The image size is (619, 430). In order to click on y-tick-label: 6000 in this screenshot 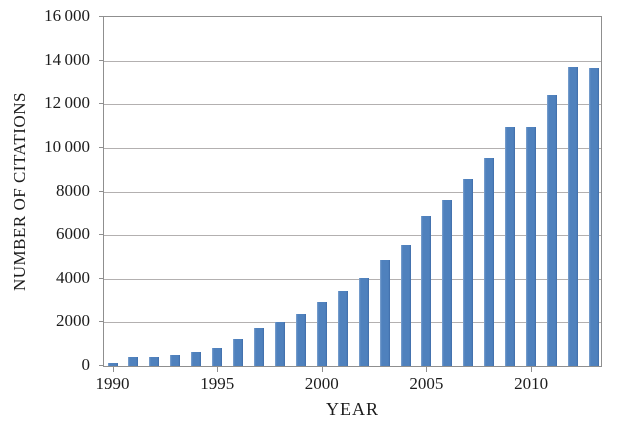, I will do `click(73, 234)`.